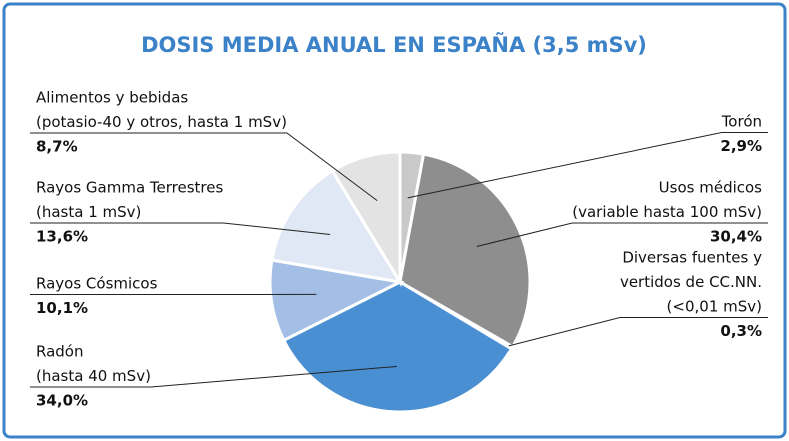 This screenshot has width=789, height=441. What do you see at coordinates (667, 212) in the screenshot?
I see `slice-label: (variable hasta 100 mSv)` at bounding box center [667, 212].